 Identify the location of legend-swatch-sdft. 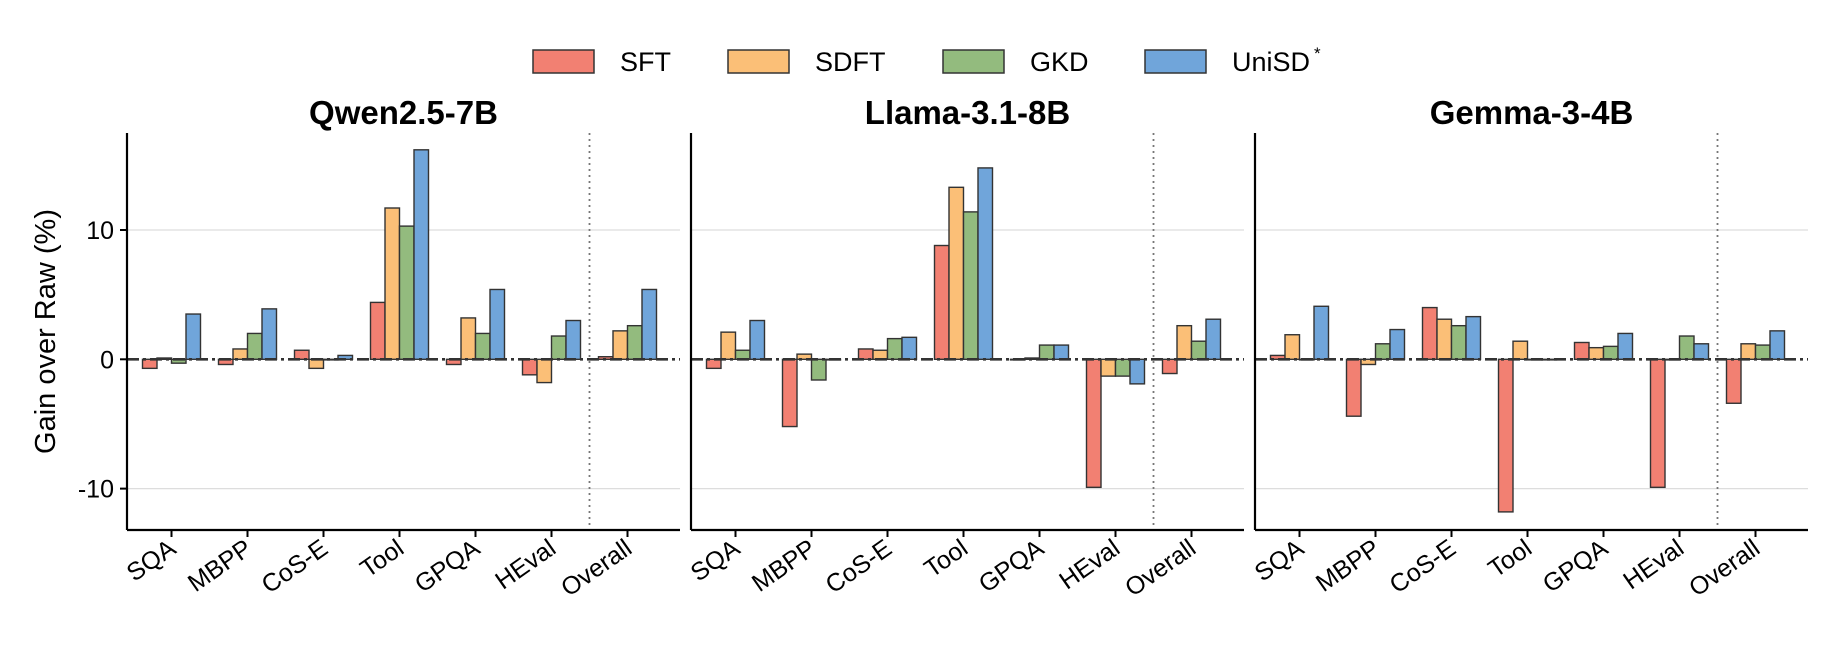
(758, 61).